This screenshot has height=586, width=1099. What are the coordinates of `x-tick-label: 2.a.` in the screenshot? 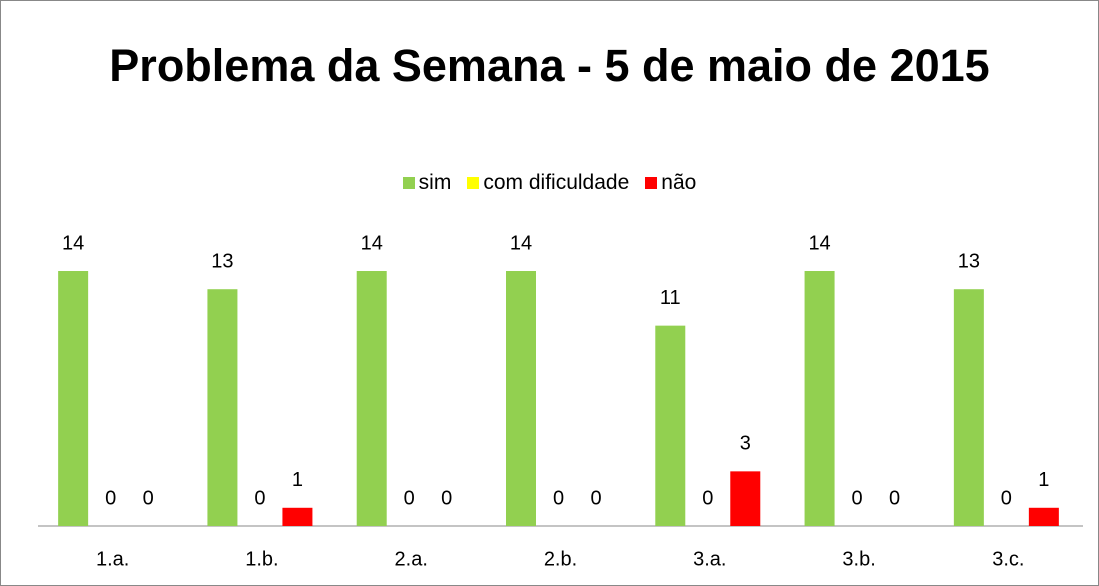 It's located at (411, 559).